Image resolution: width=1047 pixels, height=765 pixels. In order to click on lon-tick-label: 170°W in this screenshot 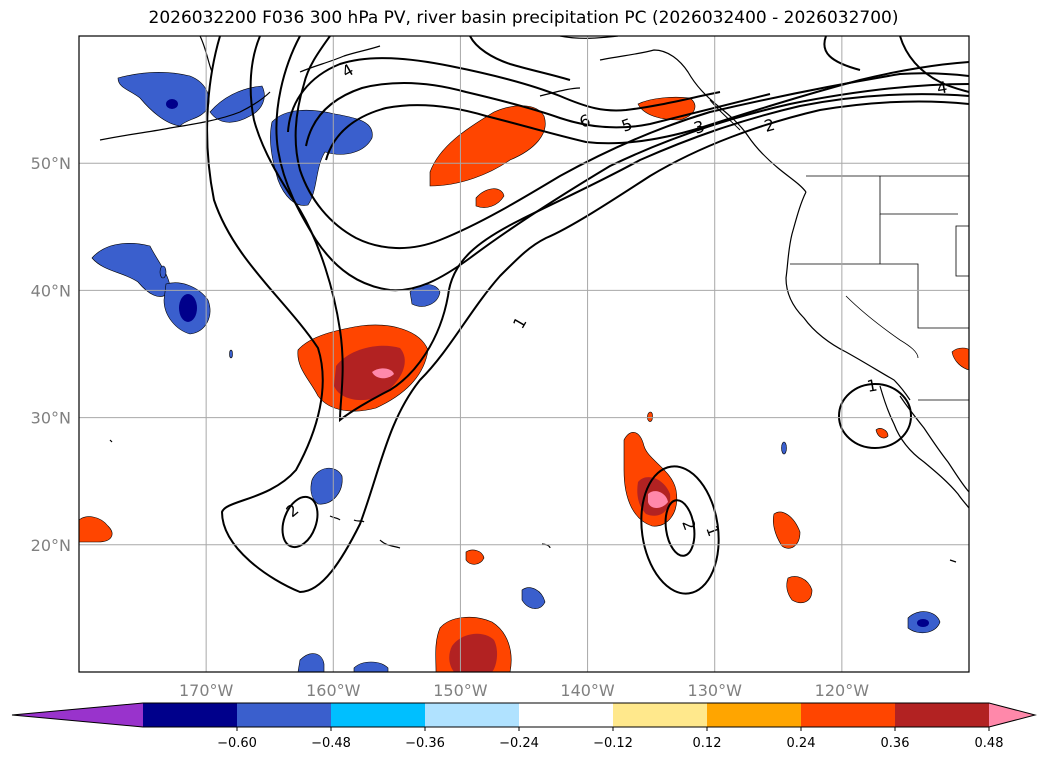, I will do `click(206, 690)`.